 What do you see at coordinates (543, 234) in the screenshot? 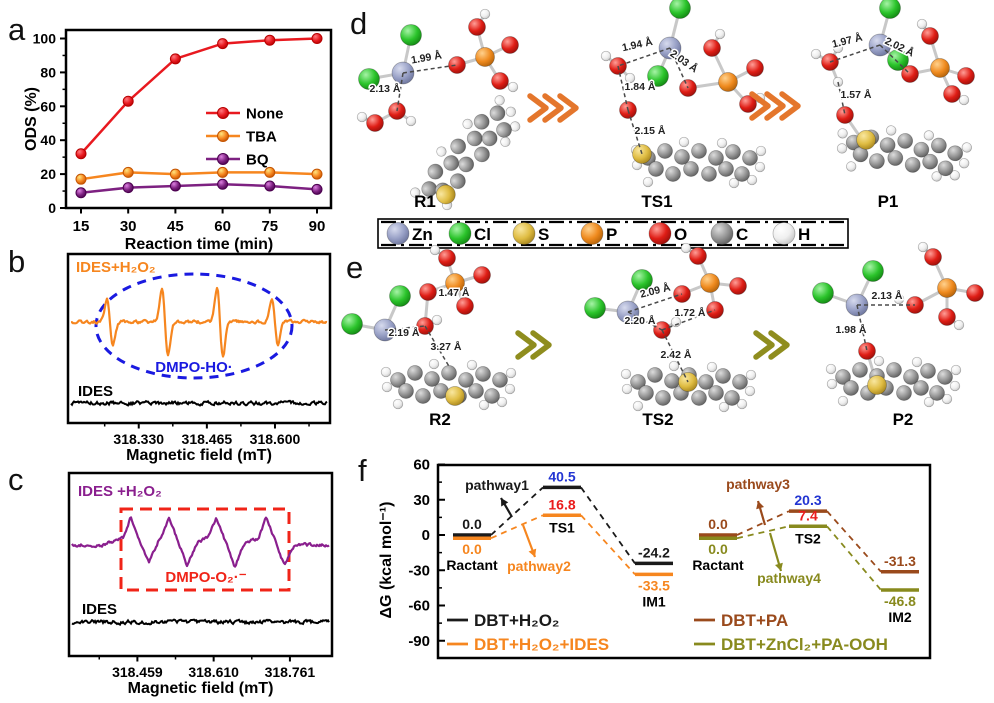
I see `atom-label-S: S` at bounding box center [543, 234].